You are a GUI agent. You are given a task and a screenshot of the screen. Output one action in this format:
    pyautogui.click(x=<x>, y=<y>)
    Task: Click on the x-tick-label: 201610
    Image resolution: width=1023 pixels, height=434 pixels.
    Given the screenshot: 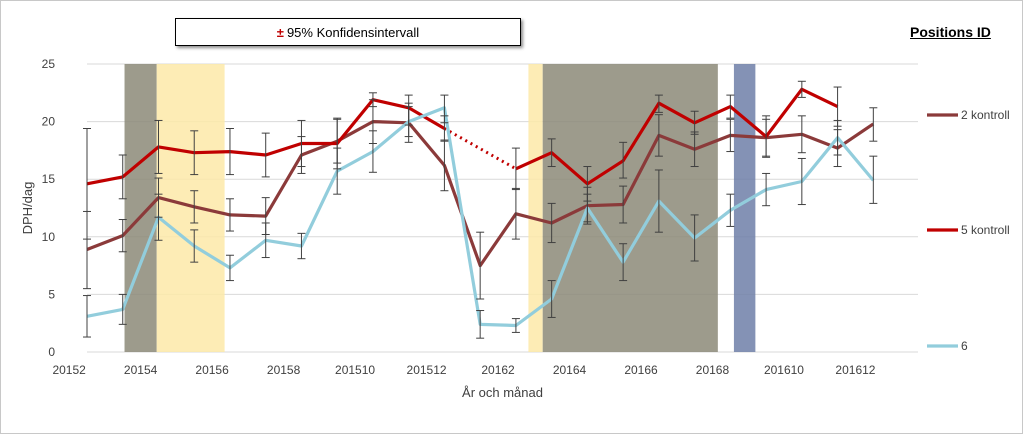 What is the action you would take?
    pyautogui.click(x=784, y=370)
    